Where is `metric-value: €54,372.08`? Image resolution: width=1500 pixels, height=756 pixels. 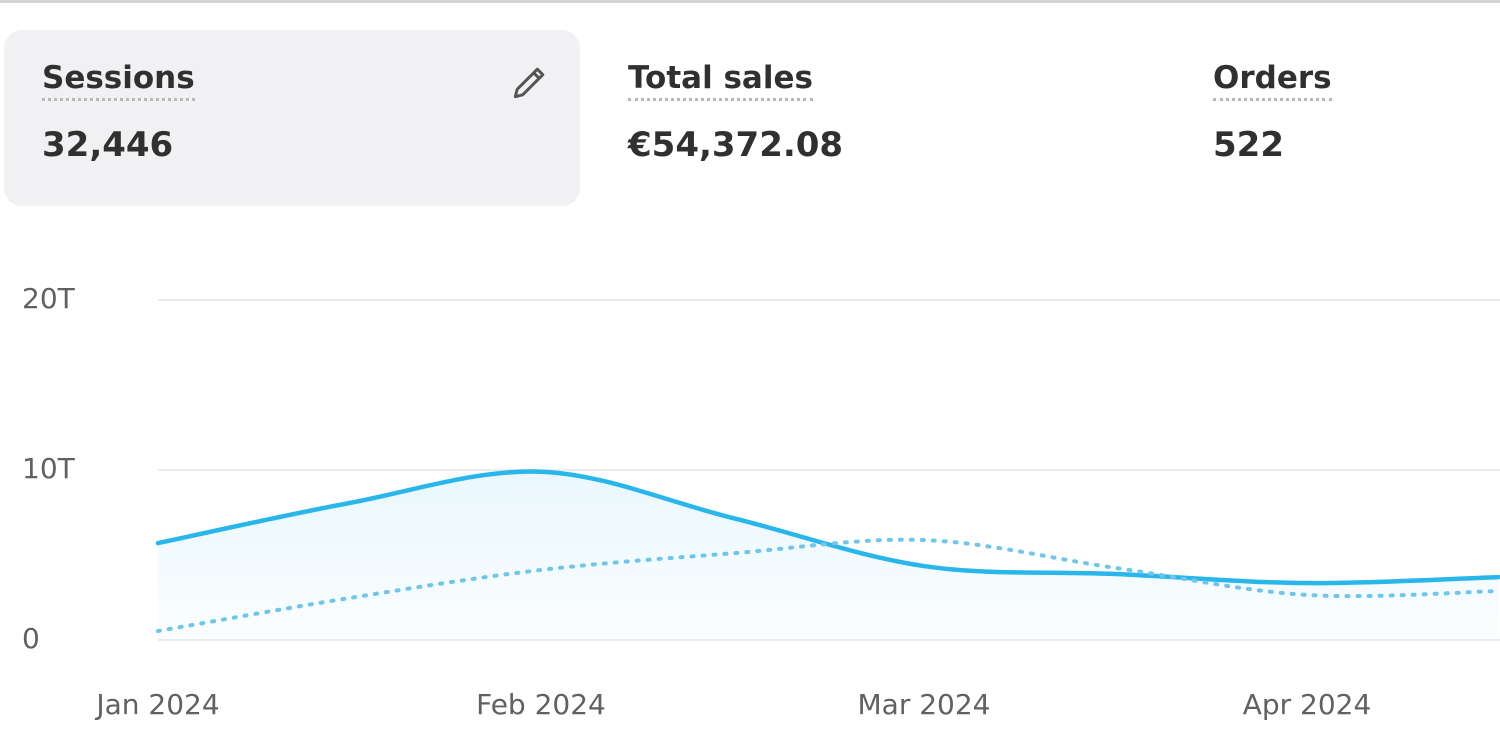
metric-value: €54,372.08 is located at coordinates (736, 145).